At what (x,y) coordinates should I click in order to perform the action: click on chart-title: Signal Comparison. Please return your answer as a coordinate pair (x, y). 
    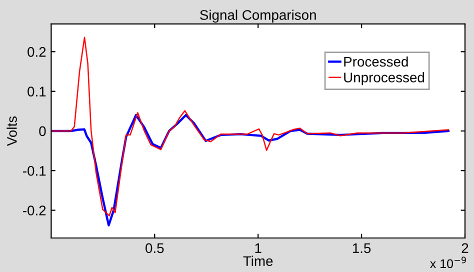
    Looking at the image, I should click on (258, 16).